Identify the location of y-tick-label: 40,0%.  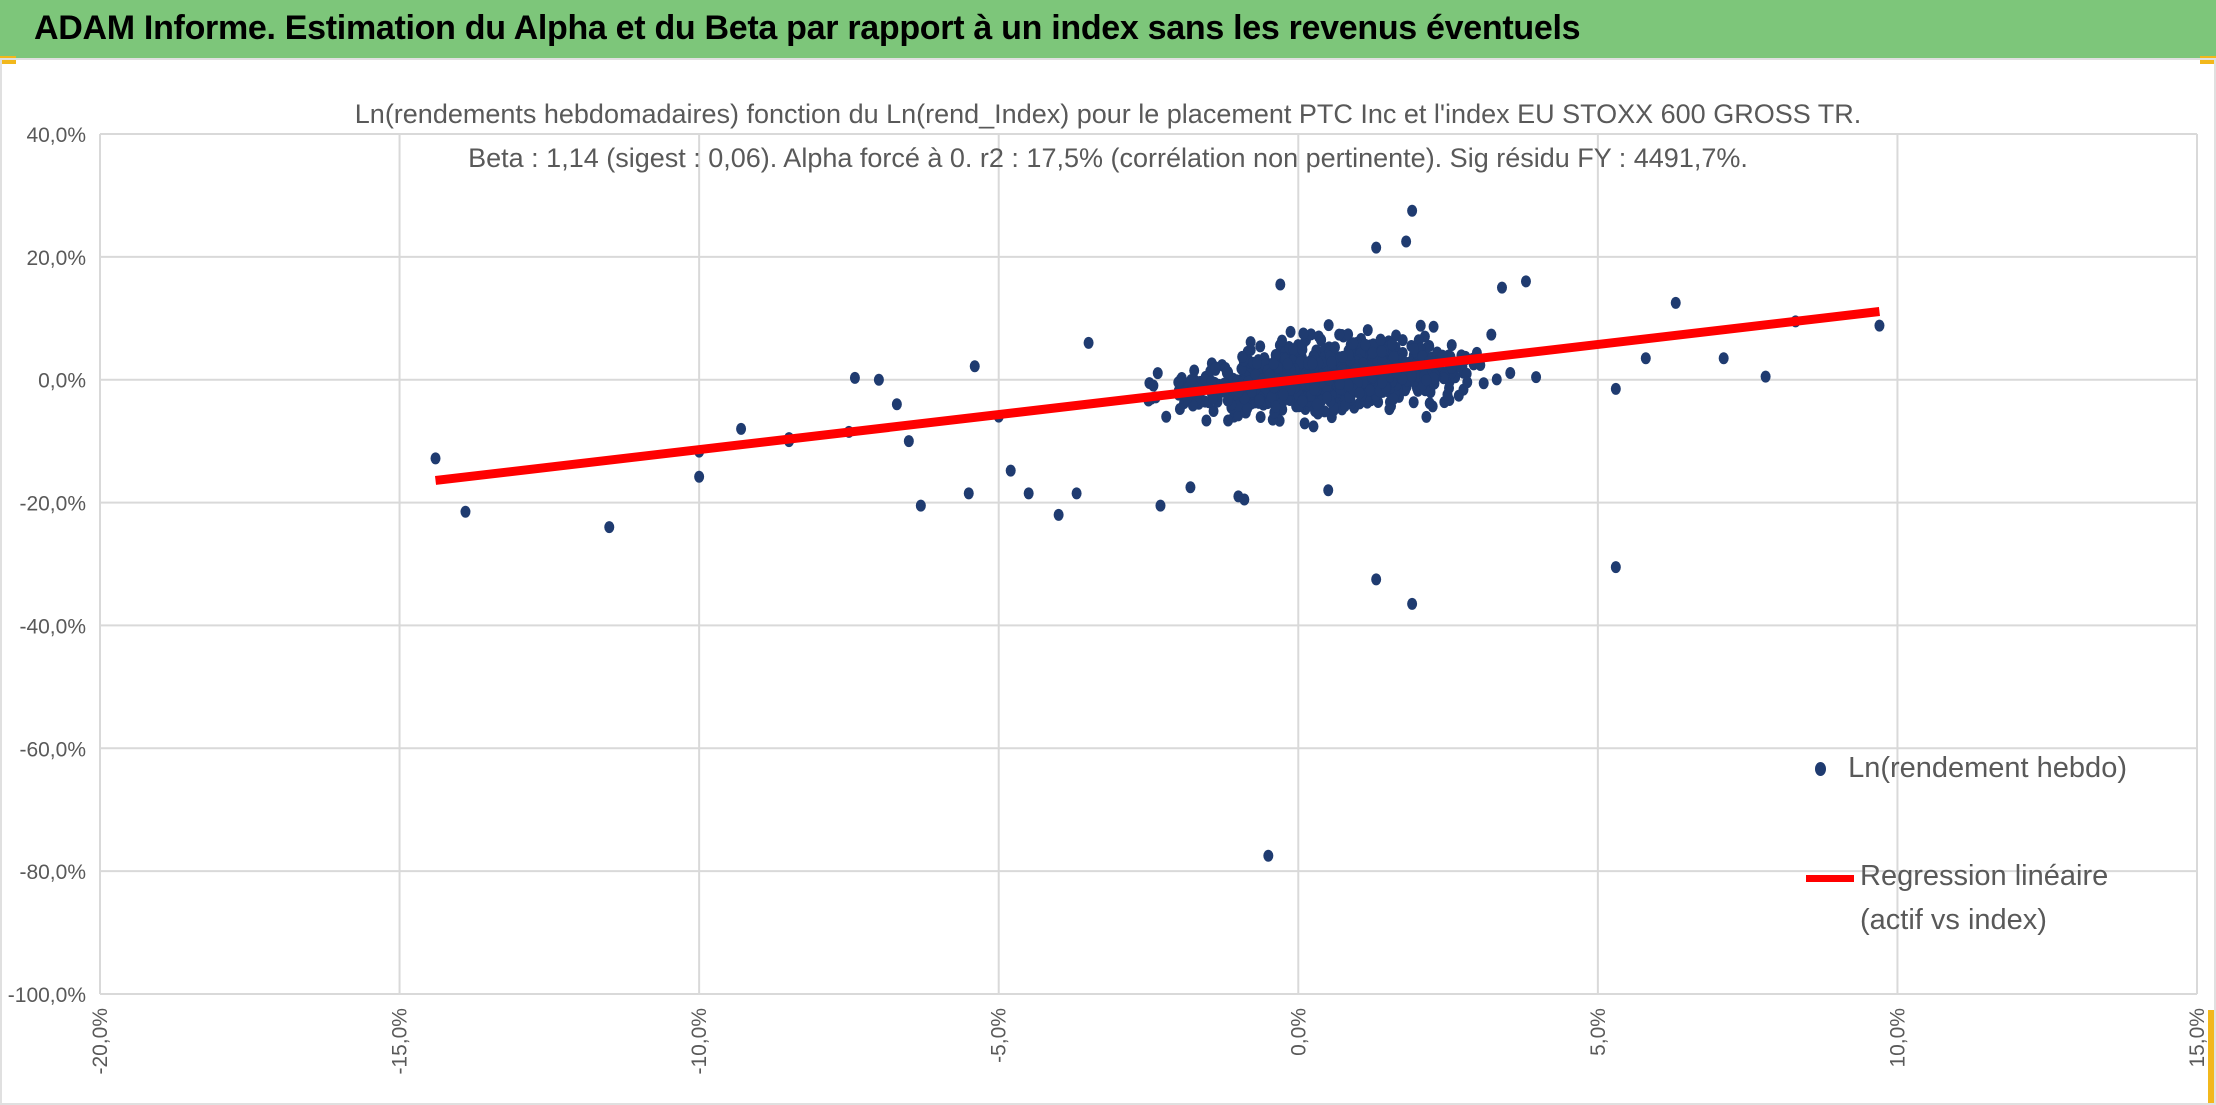
(56, 135).